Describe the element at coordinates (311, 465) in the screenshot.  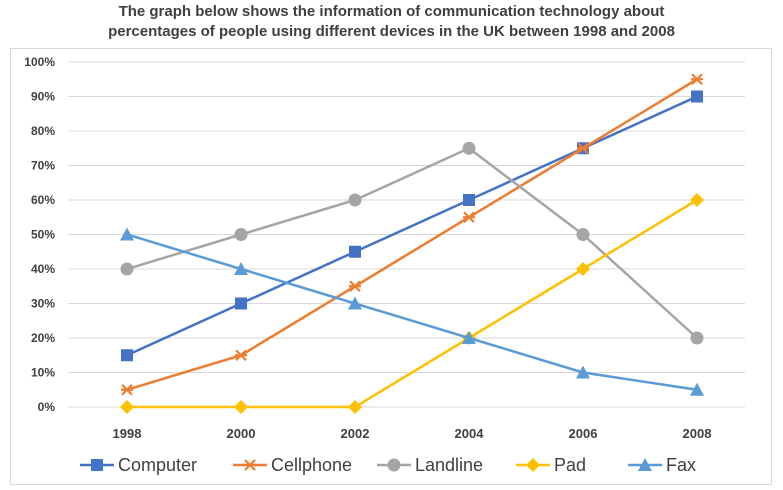
I see `legend-label-cellphone: Cellphone` at that location.